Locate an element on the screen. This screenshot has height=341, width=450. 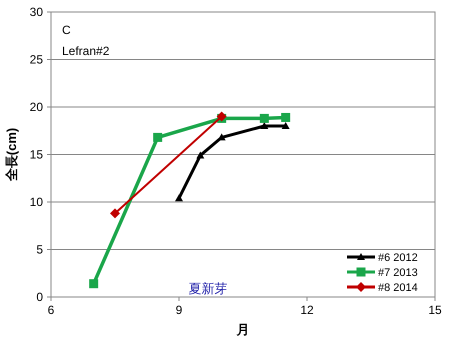
y-tick-label: 30 is located at coordinates (37, 12).